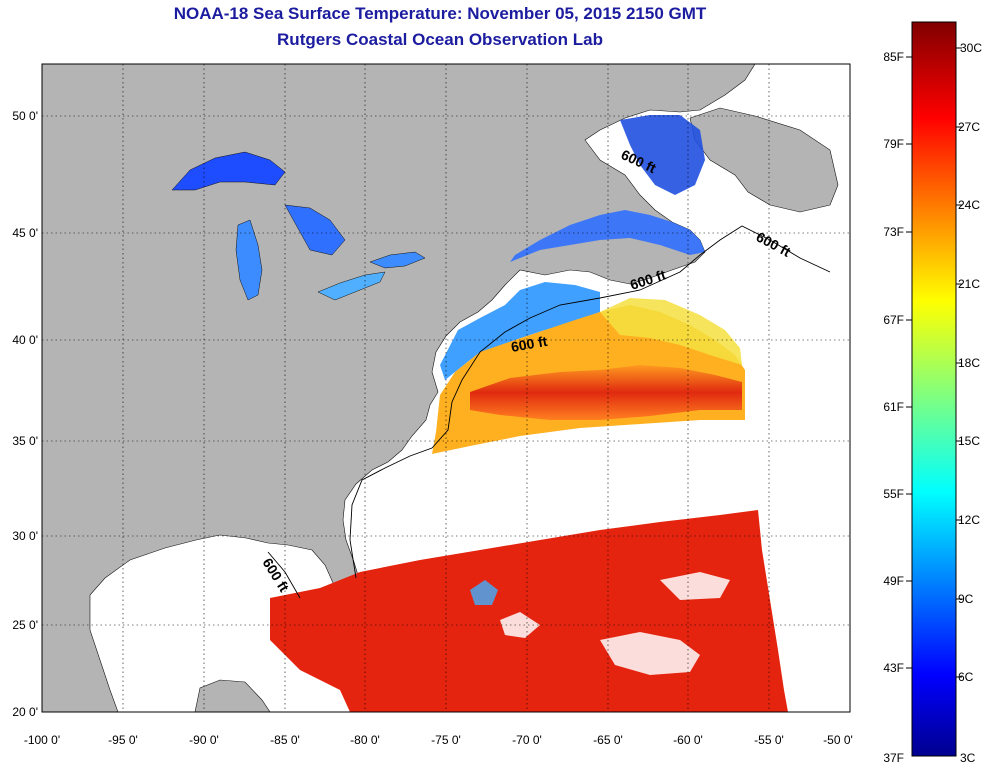 Image resolution: width=984 pixels, height=770 pixels. What do you see at coordinates (769, 740) in the screenshot?
I see `lon-tick-label: -55 0'` at bounding box center [769, 740].